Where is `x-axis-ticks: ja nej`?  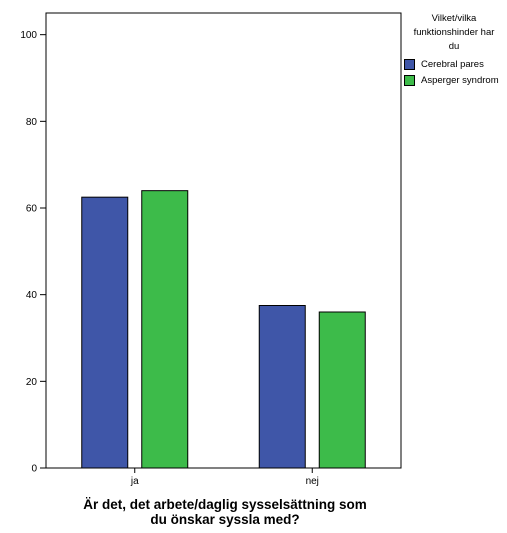 x-axis-ticks: ja nej is located at coordinates (224, 477).